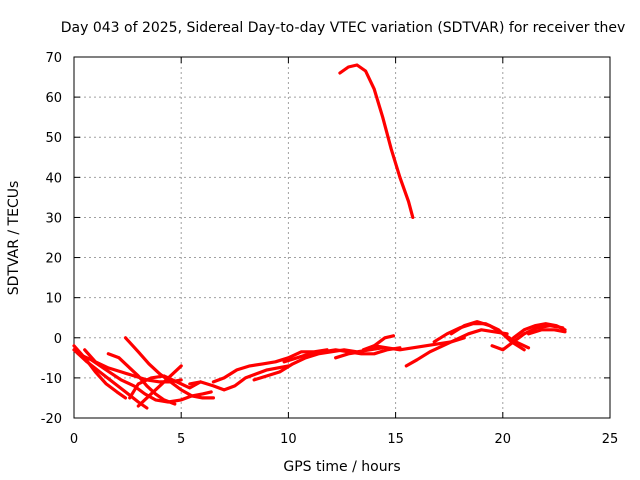  Describe the element at coordinates (51, 419) in the screenshot. I see `y-tick-label: -20` at that location.